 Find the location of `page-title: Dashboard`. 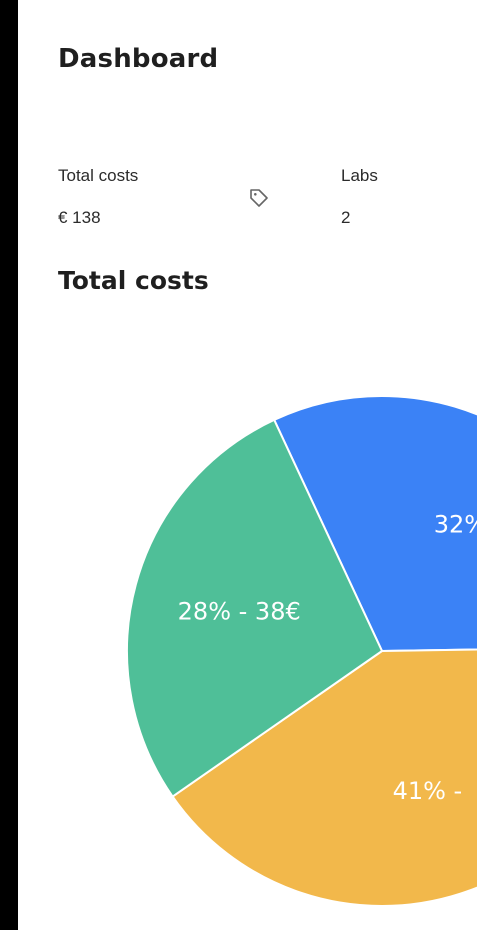

page-title: Dashboard is located at coordinates (138, 59).